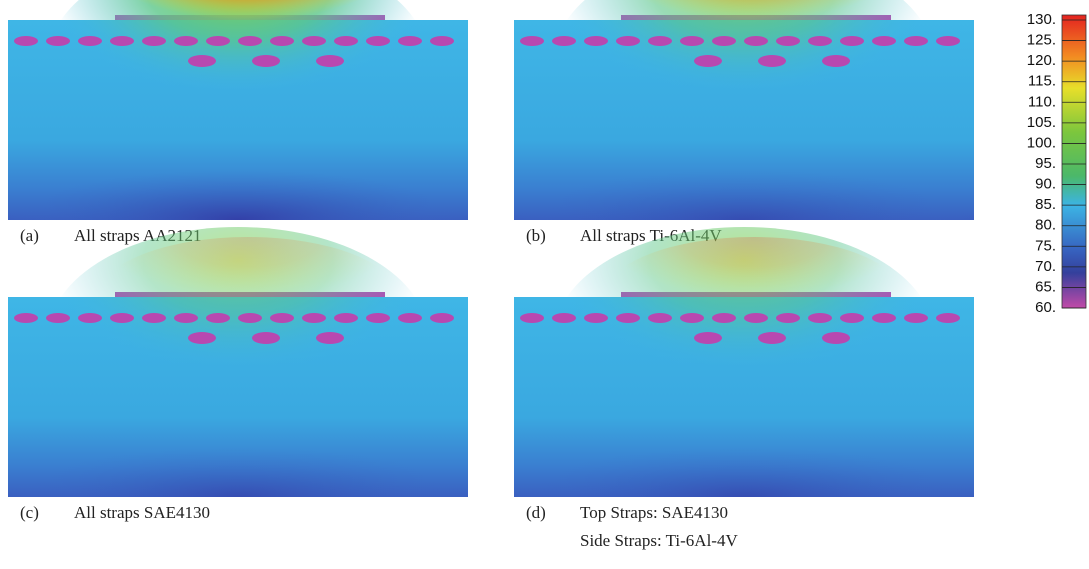  What do you see at coordinates (1045, 204) in the screenshot?
I see `colorbar-label: 85.` at bounding box center [1045, 204].